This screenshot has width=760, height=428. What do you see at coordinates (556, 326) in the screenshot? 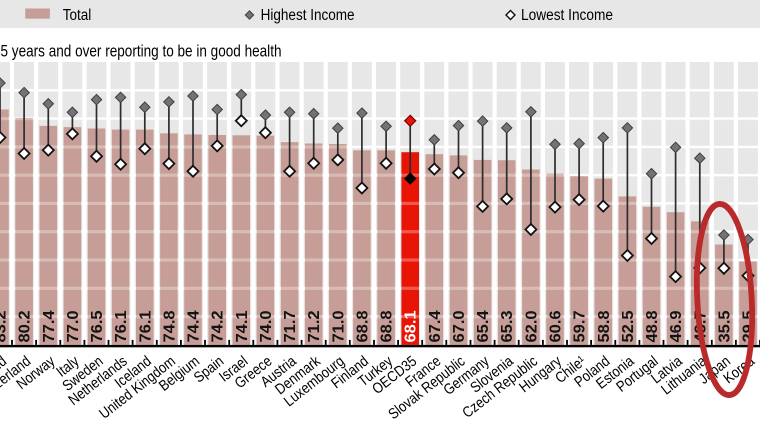
I see `svg-text: 60.6` at bounding box center [556, 326].